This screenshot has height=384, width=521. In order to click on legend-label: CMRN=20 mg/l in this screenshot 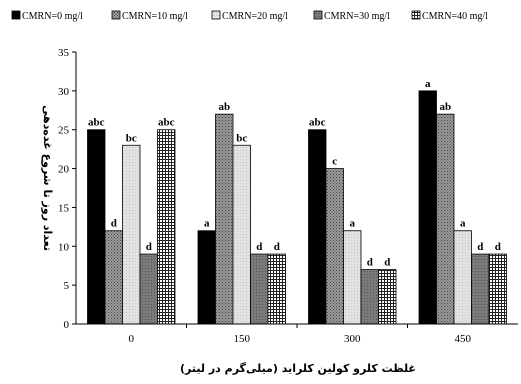, I will do `click(255, 16)`.